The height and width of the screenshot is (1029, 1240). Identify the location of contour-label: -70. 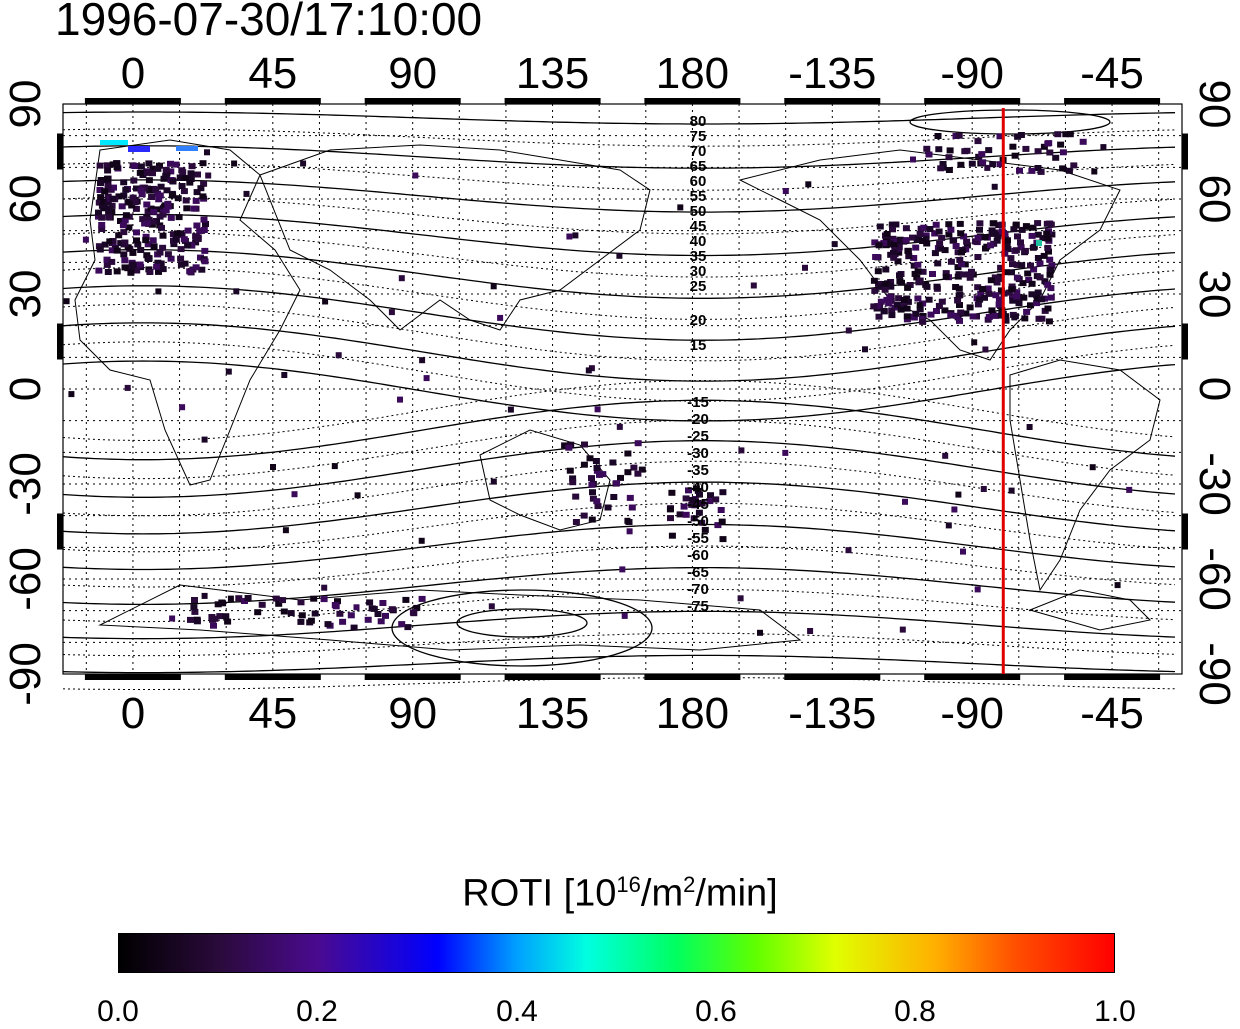
(698, 589).